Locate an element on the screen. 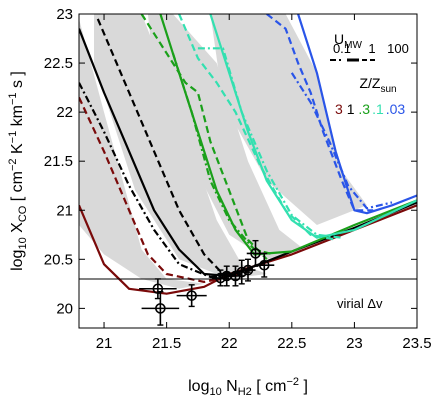  y-tick-label-4: 22 is located at coordinates (64, 112).